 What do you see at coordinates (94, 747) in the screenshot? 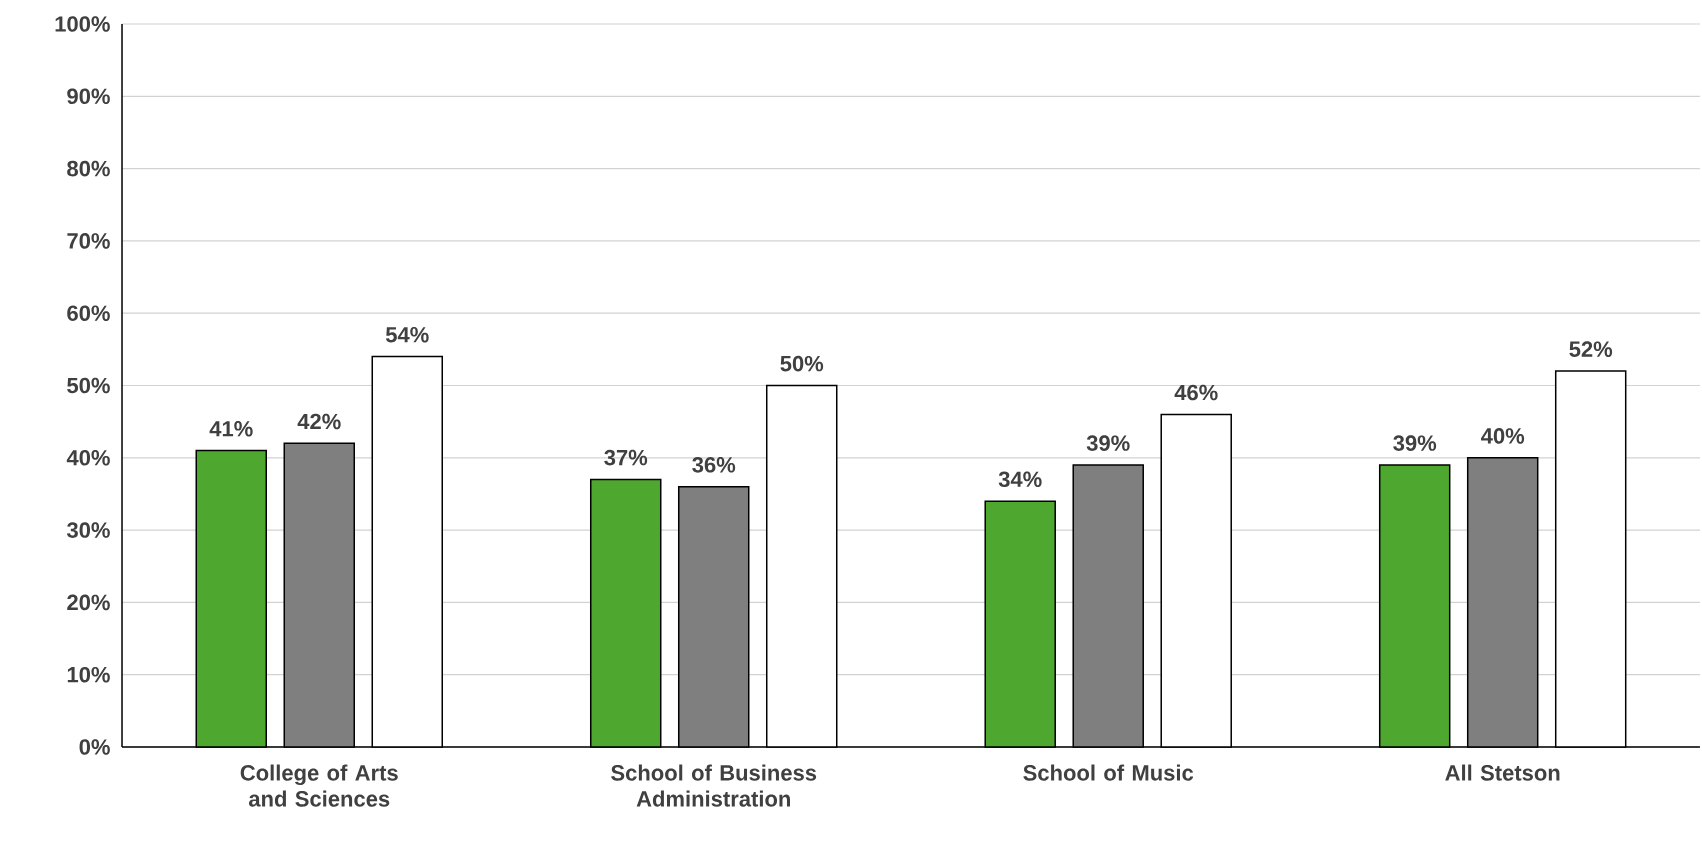
I see `y-tick-label: 0%` at bounding box center [94, 747].